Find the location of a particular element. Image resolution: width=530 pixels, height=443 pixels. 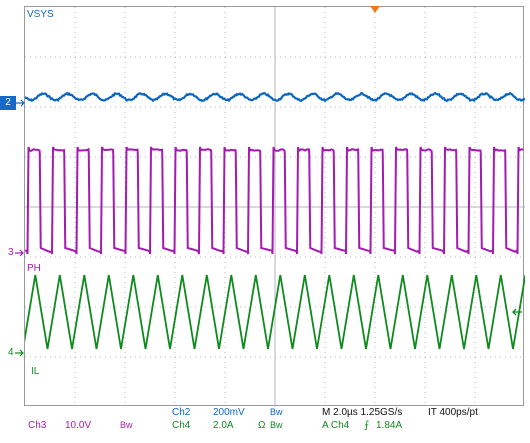

trigger-source-readout: A Ch4 is located at coordinates (336, 425).